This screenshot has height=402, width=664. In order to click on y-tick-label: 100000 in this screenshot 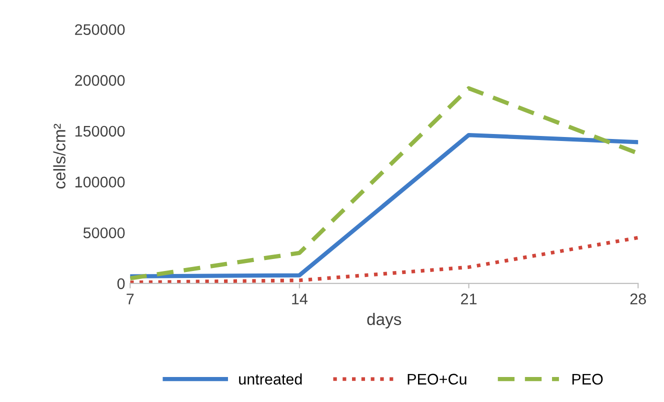, I will do `click(100, 182)`.